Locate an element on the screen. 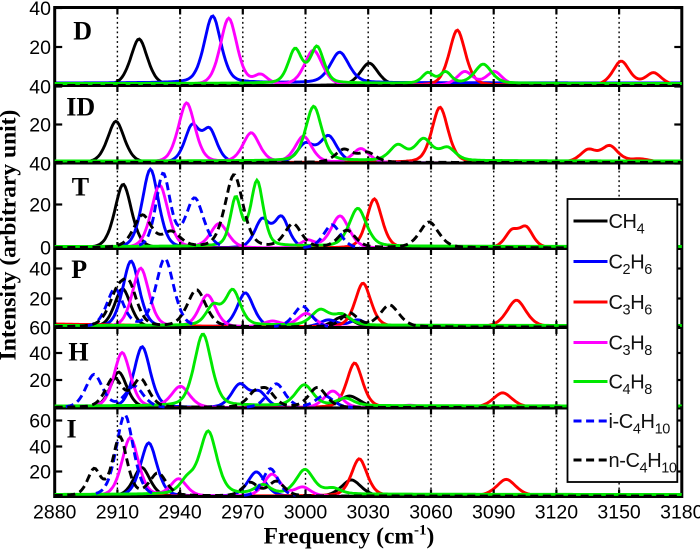 This screenshot has width=700, height=553. svg-text: 3000 is located at coordinates (306, 513).